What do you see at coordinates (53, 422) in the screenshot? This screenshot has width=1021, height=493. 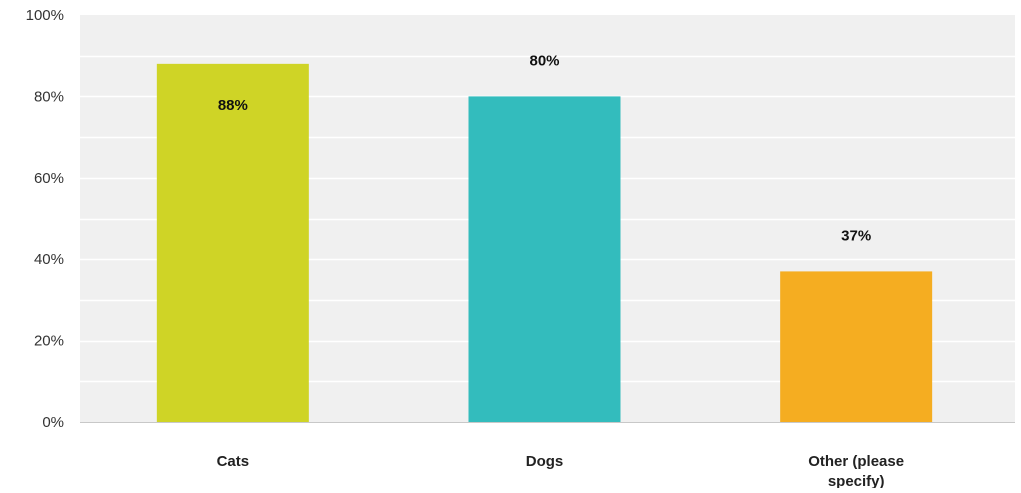 I see `y-tick-label: 0%` at bounding box center [53, 422].